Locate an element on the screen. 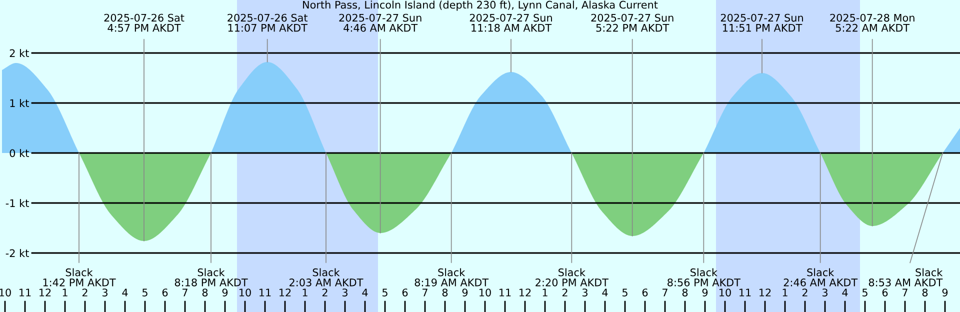  chart-title: North Pass, Lincoln Island (depth 230 ft), Lynn Canal, Alaska Current is located at coordinates (480, 5).